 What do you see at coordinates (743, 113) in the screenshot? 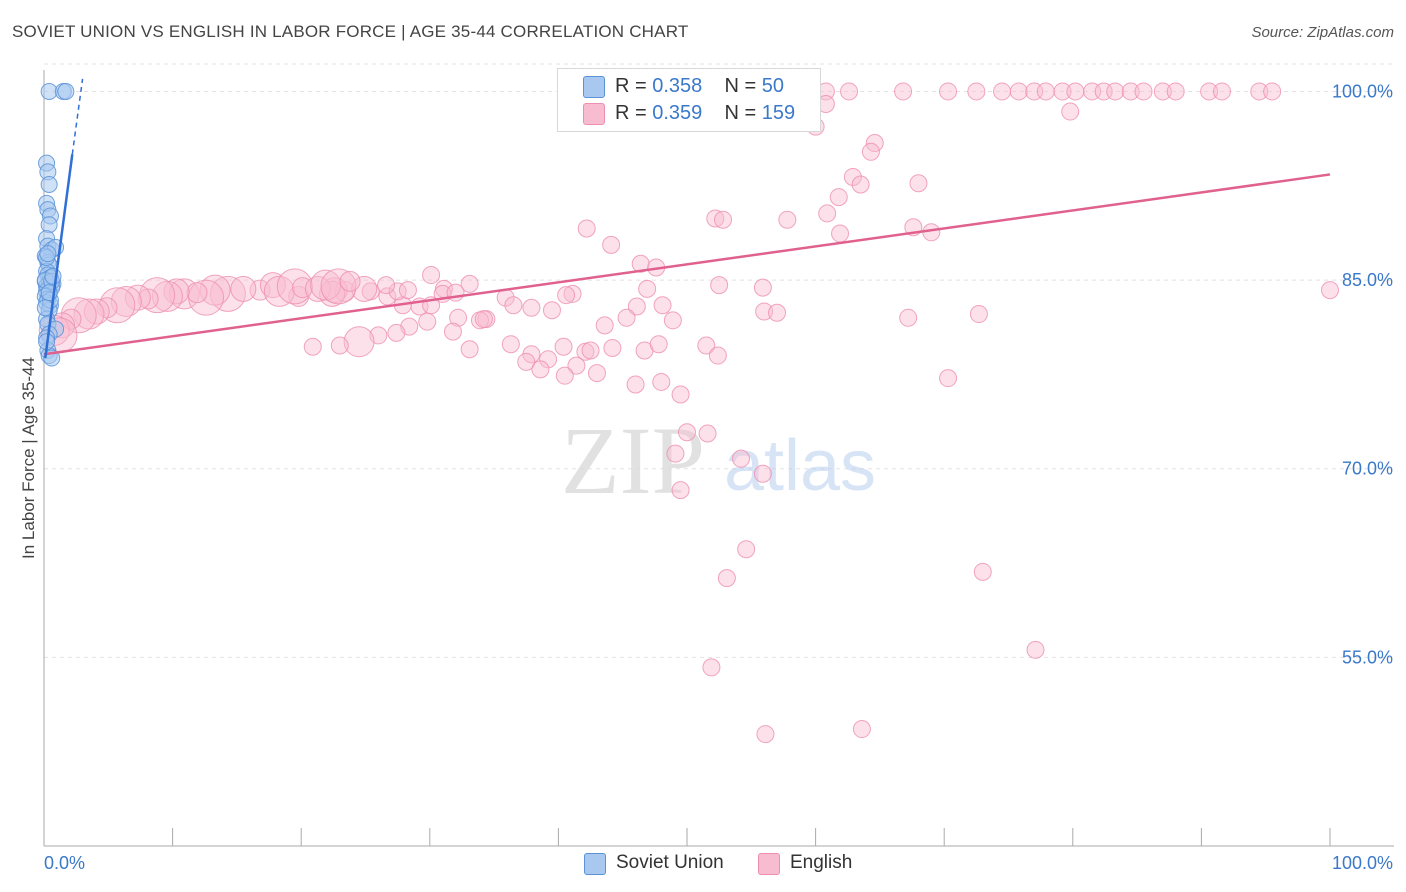
I see `legend-english-n-label: N =` at bounding box center [743, 113].